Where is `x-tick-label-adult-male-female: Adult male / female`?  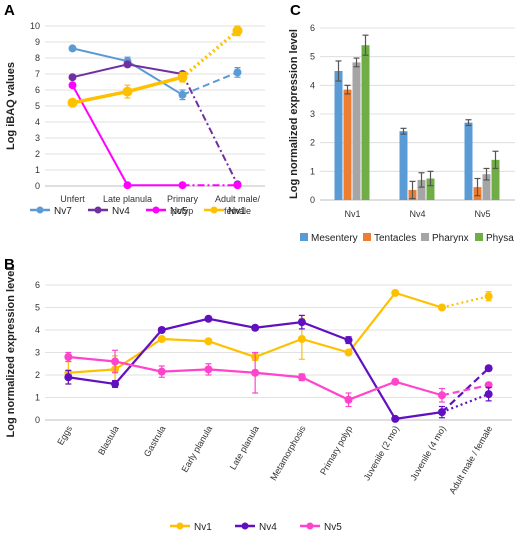 x-tick-label-adult-male-female: Adult male / female is located at coordinates (470, 460).